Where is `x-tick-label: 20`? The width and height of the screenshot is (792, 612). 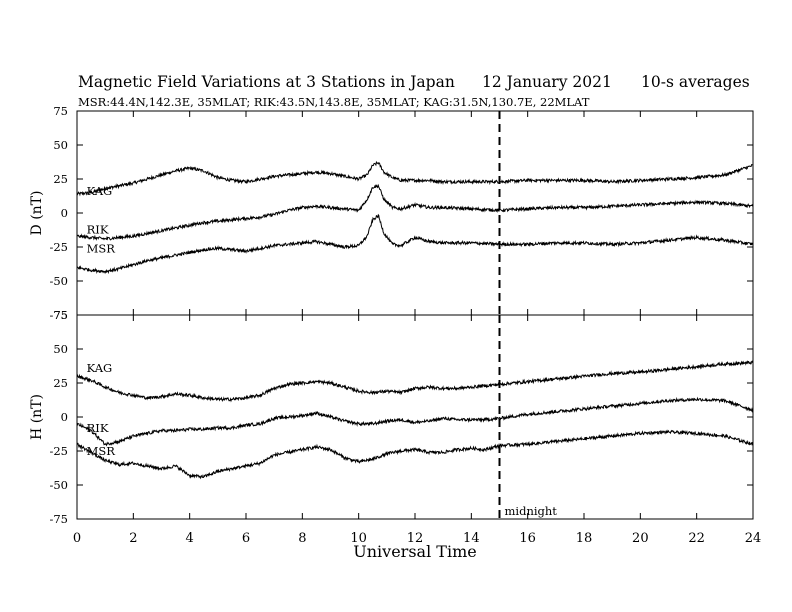
x-tick-label: 20 is located at coordinates (640, 538).